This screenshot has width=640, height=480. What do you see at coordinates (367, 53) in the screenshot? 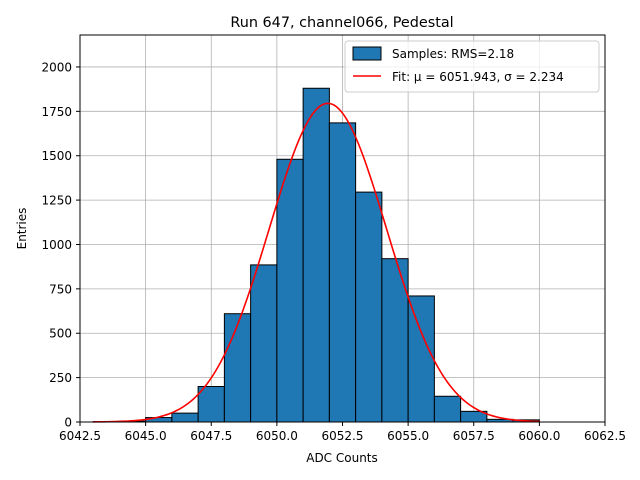
I see `legend-histogram-swatch` at bounding box center [367, 53].